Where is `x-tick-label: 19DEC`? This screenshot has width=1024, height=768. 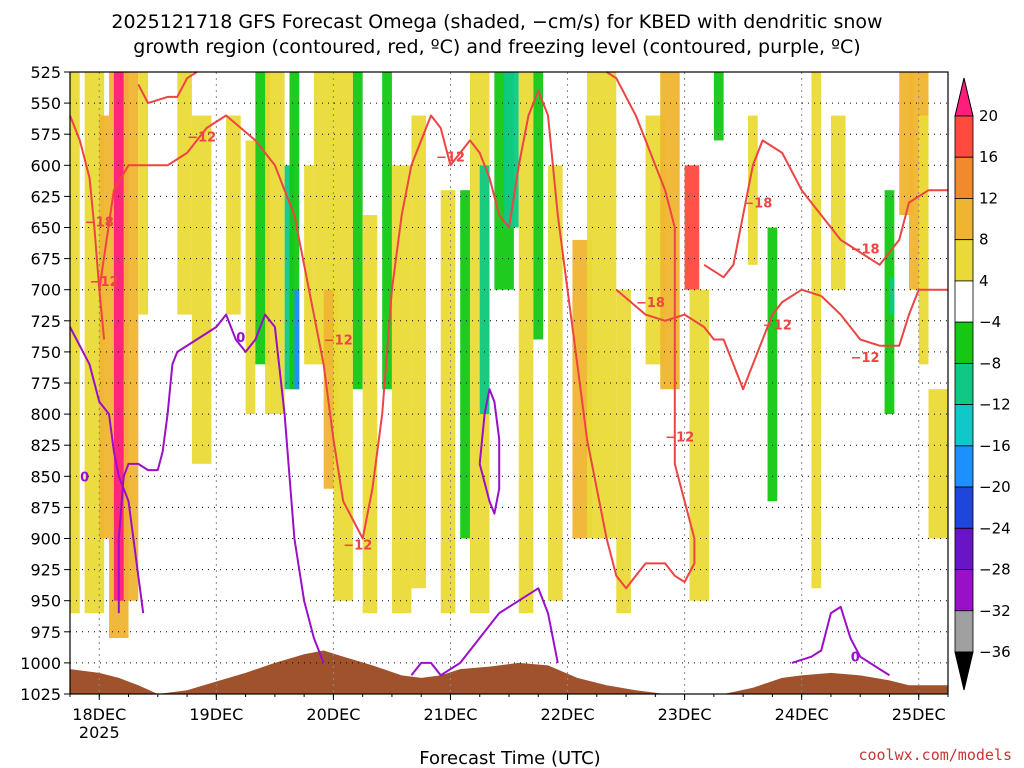 x-tick-label: 19DEC is located at coordinates (216, 714).